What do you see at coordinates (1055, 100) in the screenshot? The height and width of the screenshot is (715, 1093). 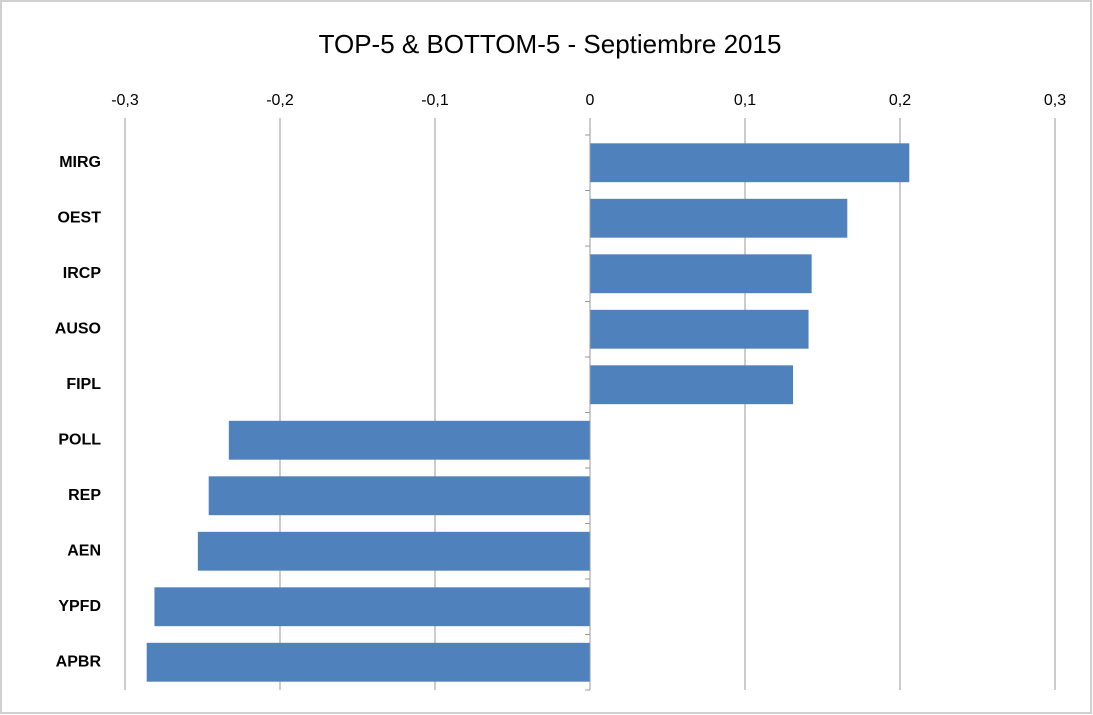 I see `x-tick-label: 0,3` at bounding box center [1055, 100].